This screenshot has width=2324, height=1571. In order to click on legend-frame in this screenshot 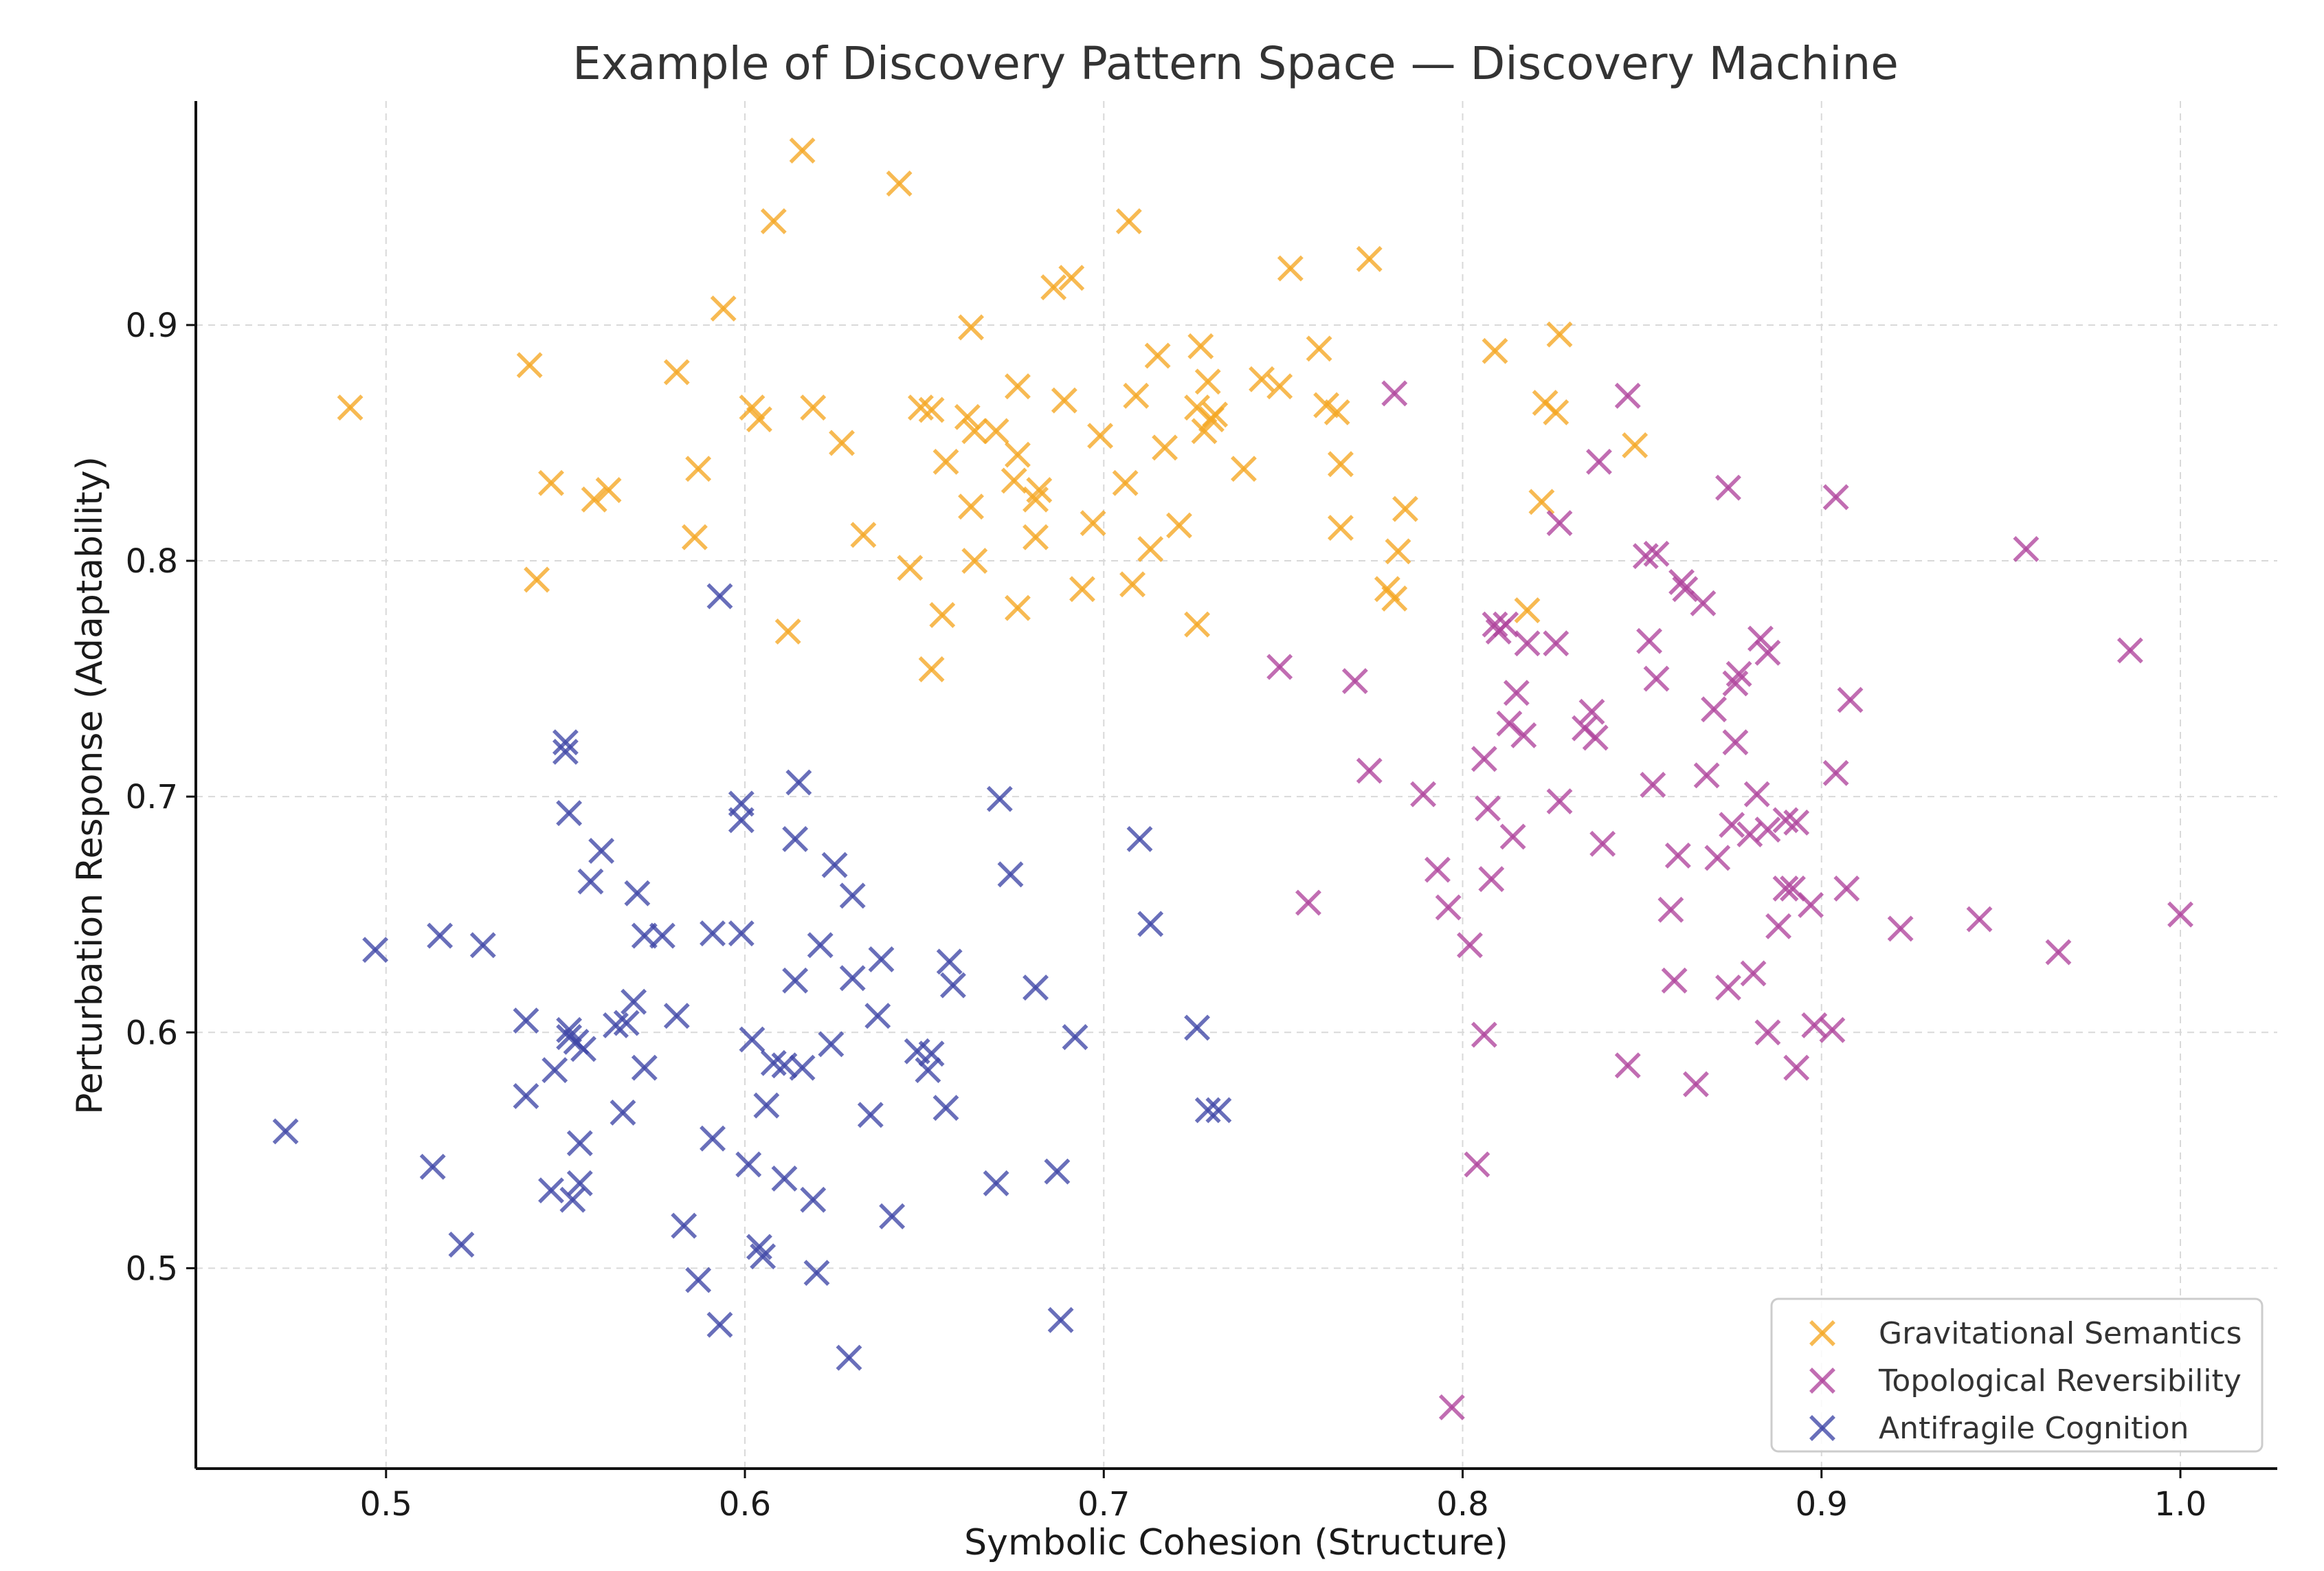, I will do `click(2017, 1375)`.